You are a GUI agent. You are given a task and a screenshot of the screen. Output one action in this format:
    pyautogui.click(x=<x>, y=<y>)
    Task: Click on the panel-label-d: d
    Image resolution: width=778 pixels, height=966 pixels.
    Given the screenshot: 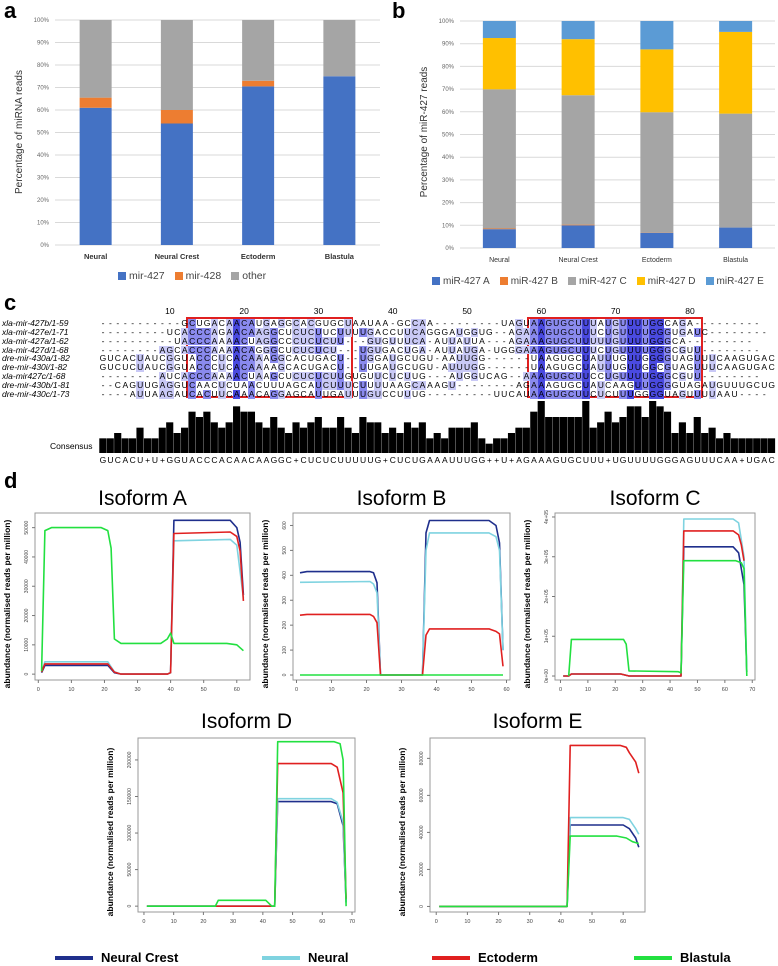 What is the action you would take?
    pyautogui.click(x=11, y=480)
    